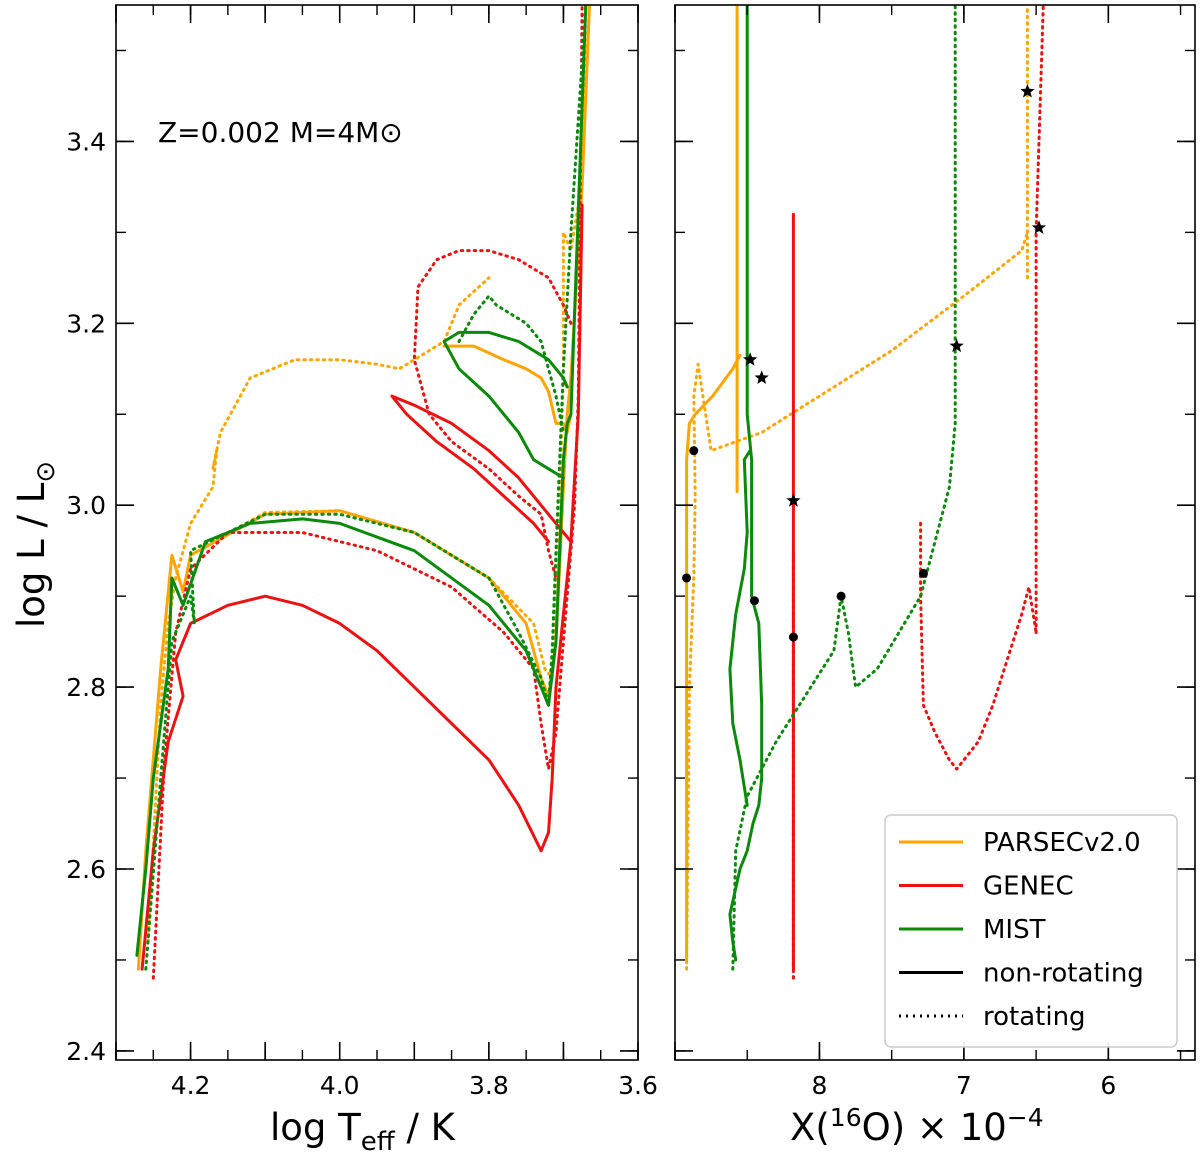 The width and height of the screenshot is (1200, 1159). What do you see at coordinates (1062, 843) in the screenshot?
I see `legend-label-parsecv2-0: PARSECv2.0` at bounding box center [1062, 843].